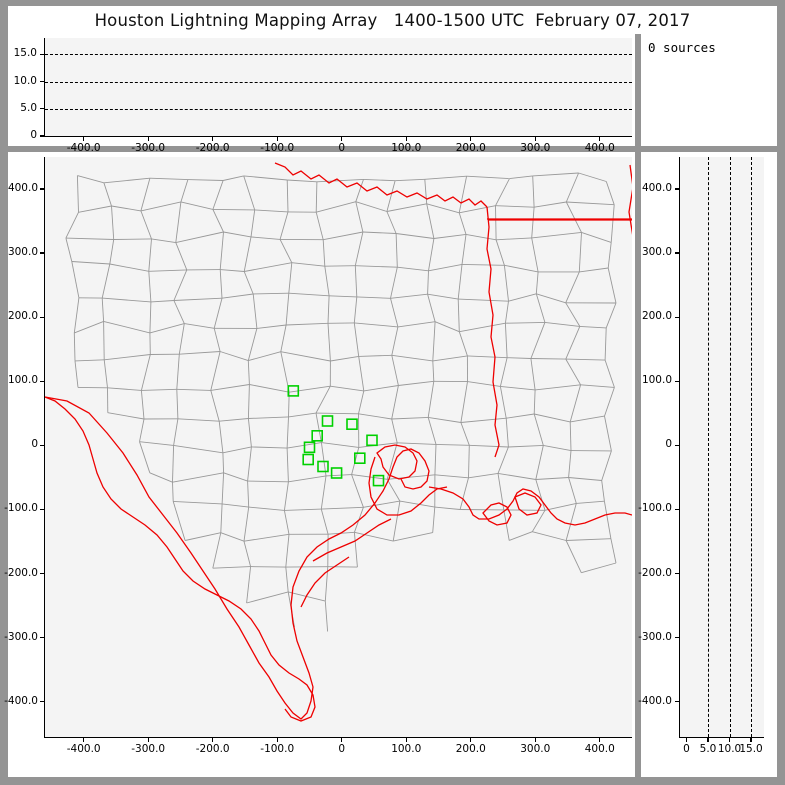  I want to click on side-y-tick-label: 0, so click(668, 444).